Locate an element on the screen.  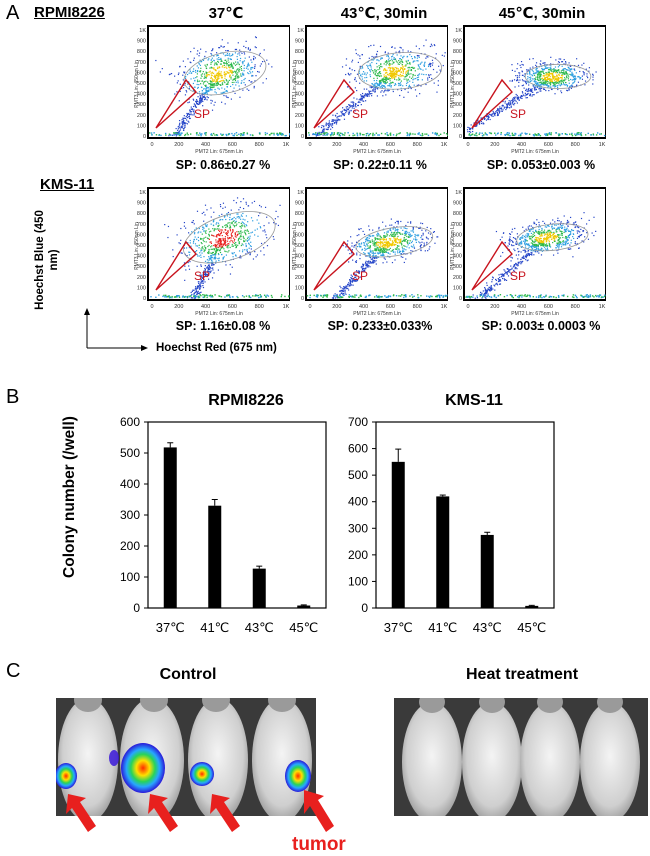
tumor-arrow-3-icon is located at coordinates (225, 813).